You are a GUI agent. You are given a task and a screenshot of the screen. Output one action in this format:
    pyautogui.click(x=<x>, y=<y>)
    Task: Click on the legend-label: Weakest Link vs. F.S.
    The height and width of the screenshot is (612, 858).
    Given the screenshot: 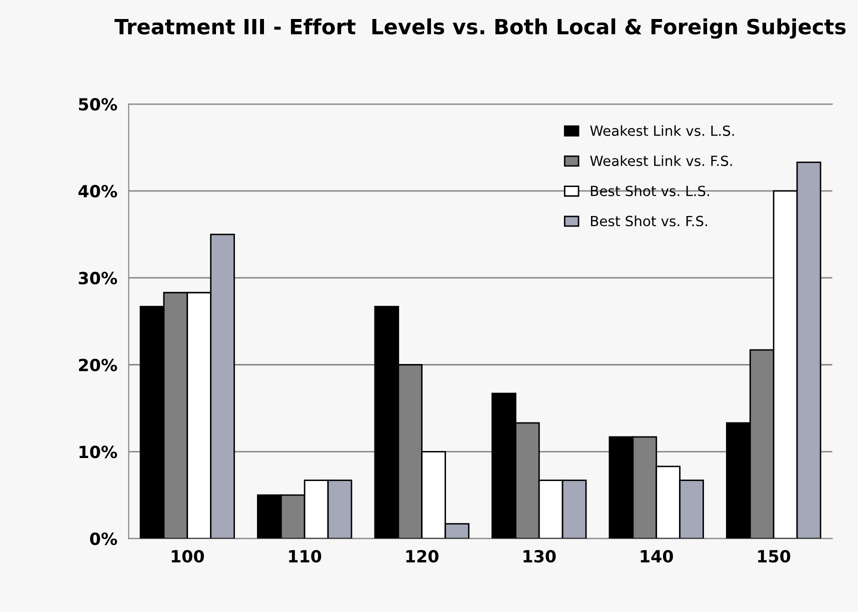 What is the action you would take?
    pyautogui.click(x=661, y=160)
    